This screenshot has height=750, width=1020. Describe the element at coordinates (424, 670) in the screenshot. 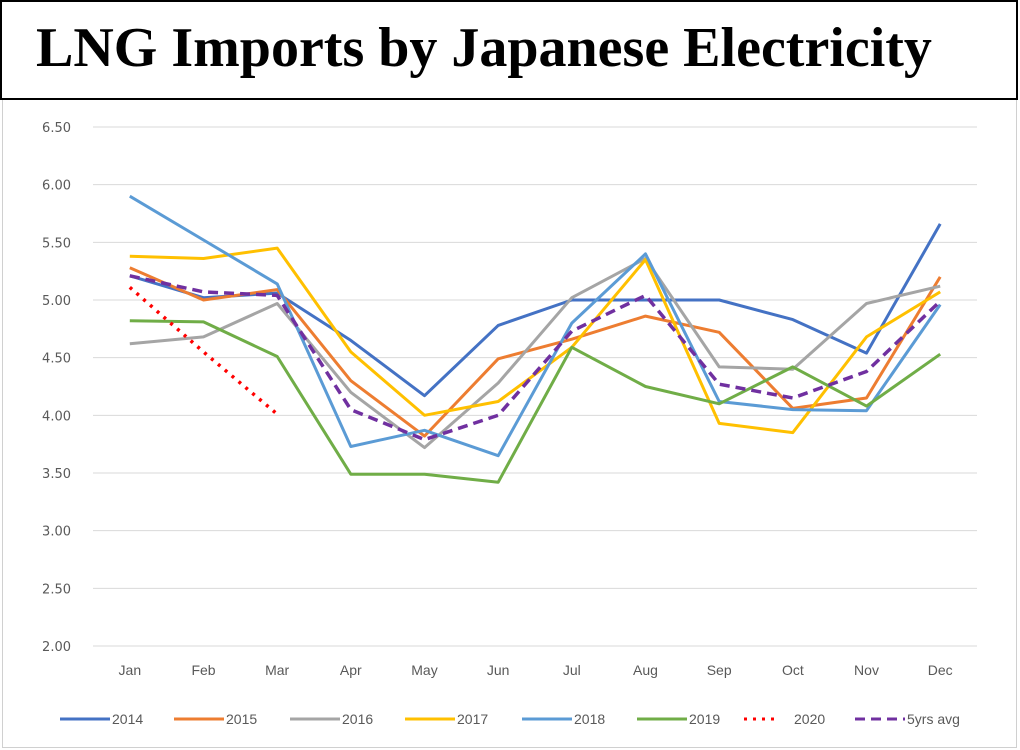

I see `x-tick-label: May` at that location.